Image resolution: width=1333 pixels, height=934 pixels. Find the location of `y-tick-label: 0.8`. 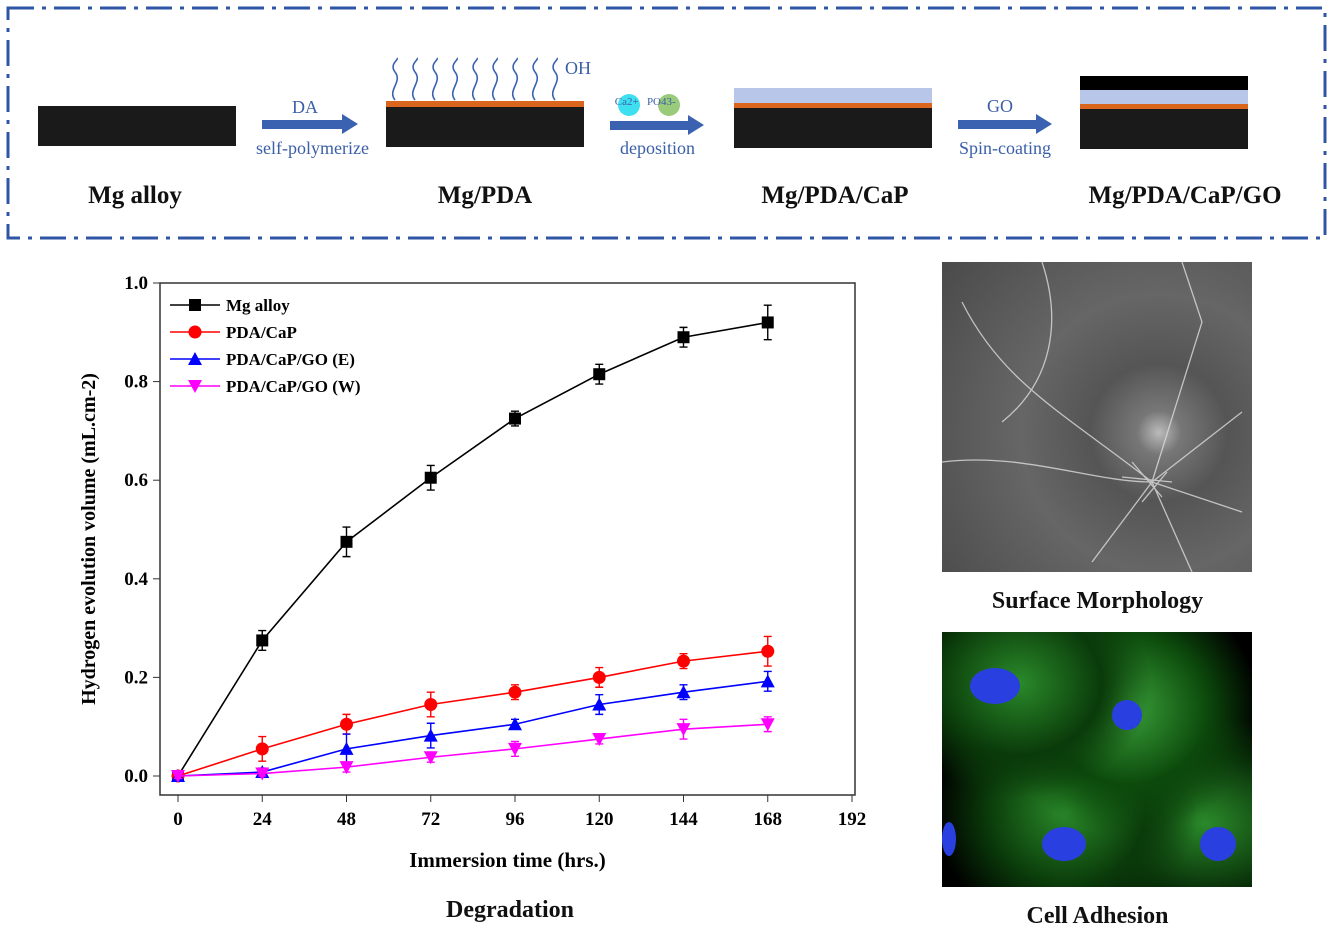

y-tick-label: 0.8 is located at coordinates (136, 382).